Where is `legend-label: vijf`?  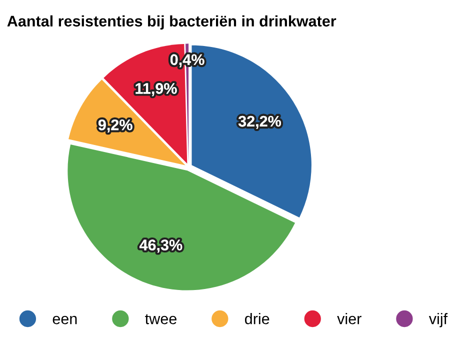 legend-label: vijf is located at coordinates (438, 320).